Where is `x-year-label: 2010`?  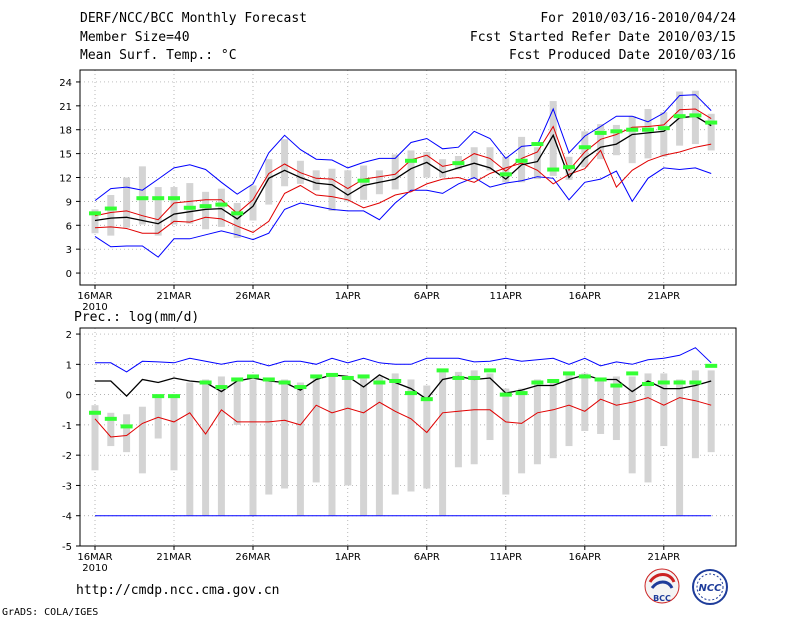 x-year-label: 2010 is located at coordinates (94, 568).